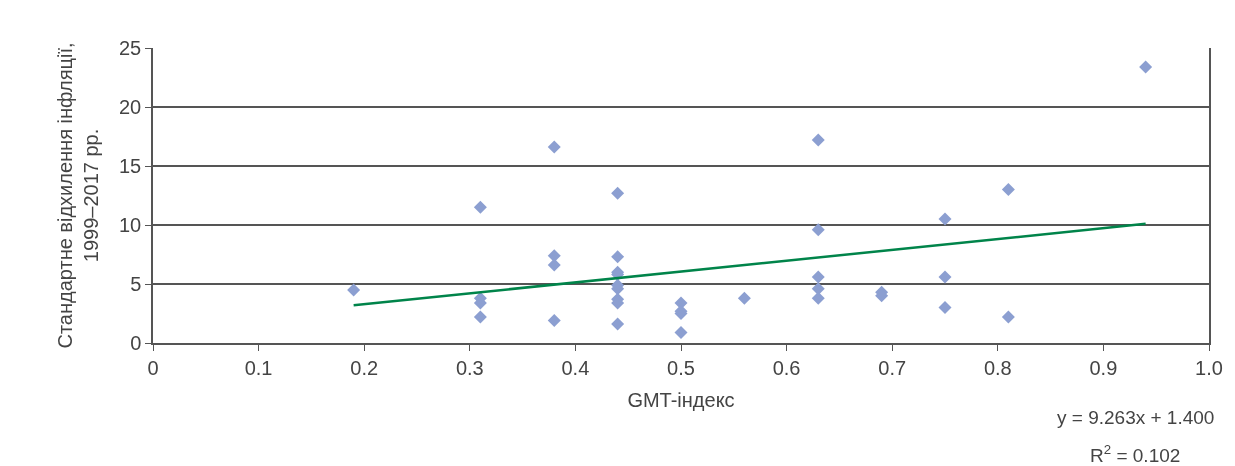  What do you see at coordinates (786, 367) in the screenshot?
I see `x-tick-label: 0.6` at bounding box center [786, 367].